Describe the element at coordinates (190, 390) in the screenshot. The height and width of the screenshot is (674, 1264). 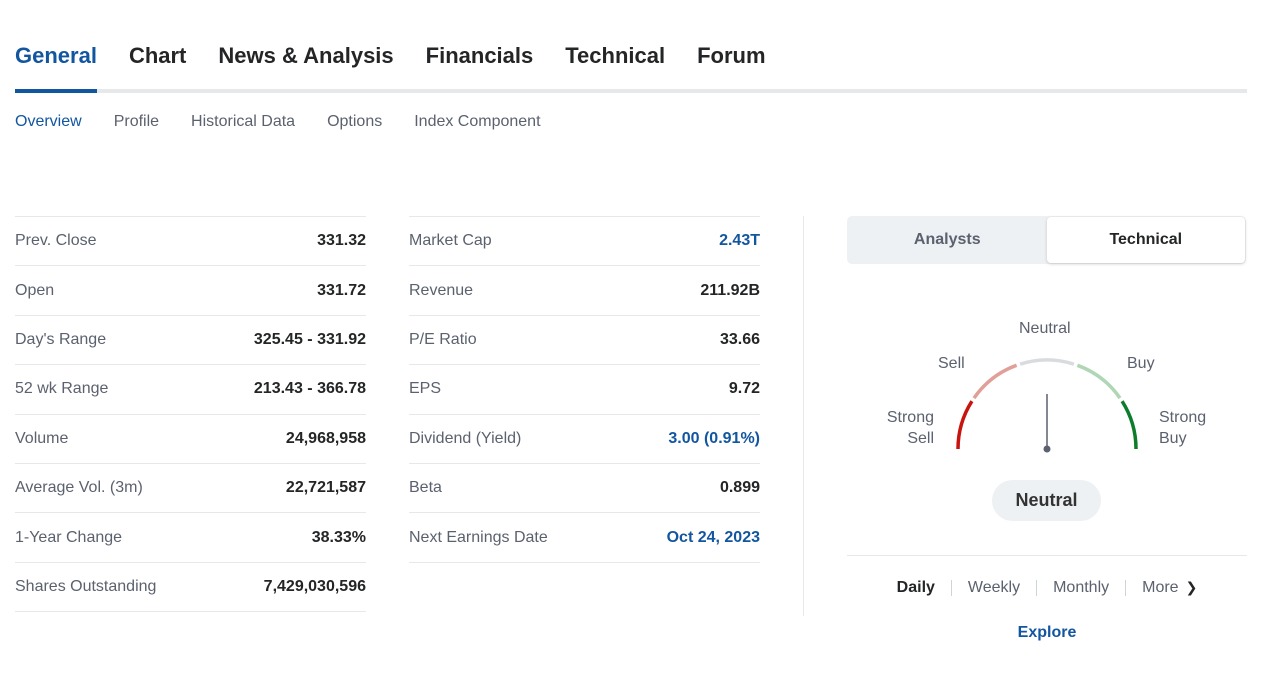
I see `stat-row-52wk-range: 52 wk Range 213.43 - 366.78` at that location.